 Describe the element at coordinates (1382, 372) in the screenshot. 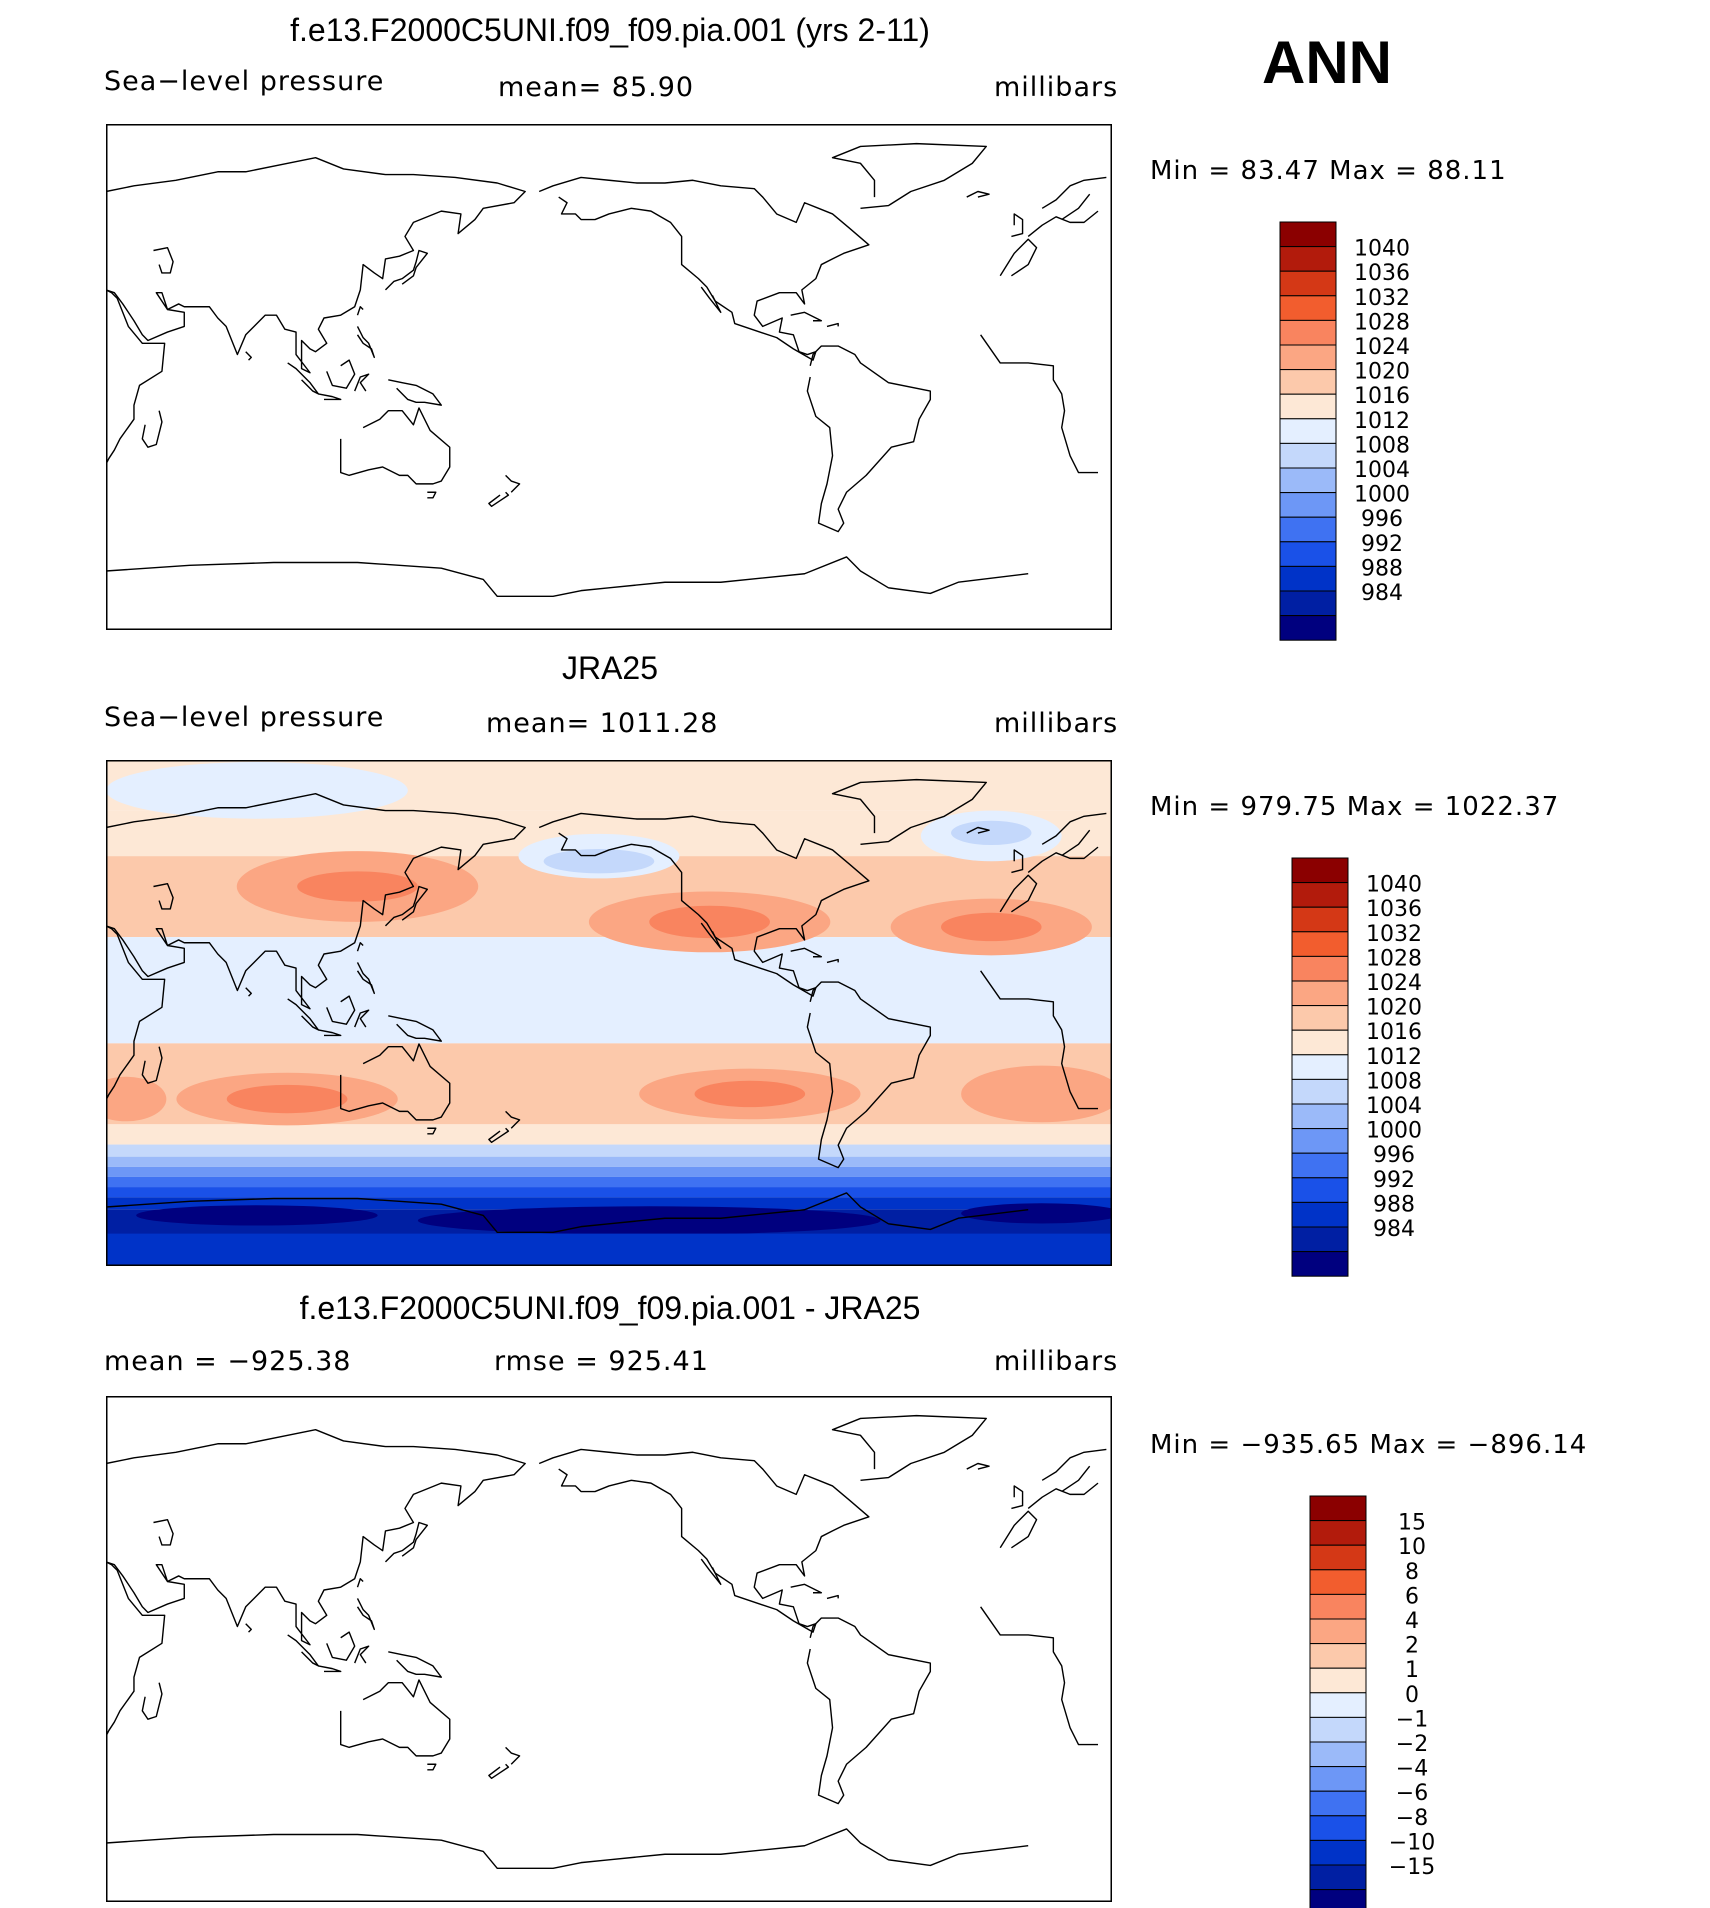

I see `colorbar-tick-label: 1020` at that location.